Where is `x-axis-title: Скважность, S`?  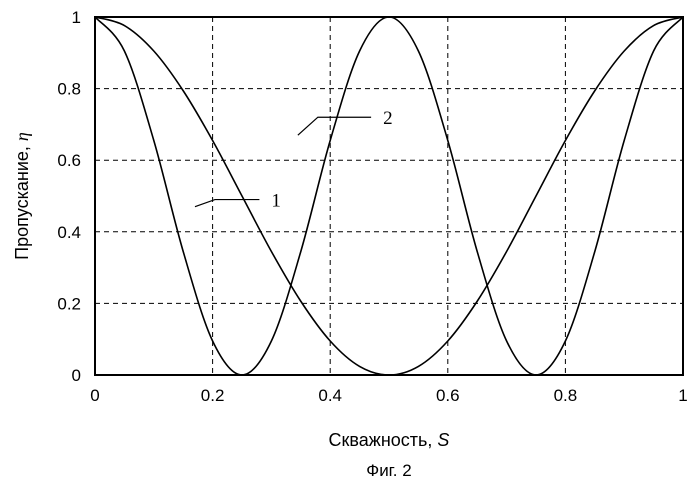
x-axis-title: Скважность, S is located at coordinates (389, 440).